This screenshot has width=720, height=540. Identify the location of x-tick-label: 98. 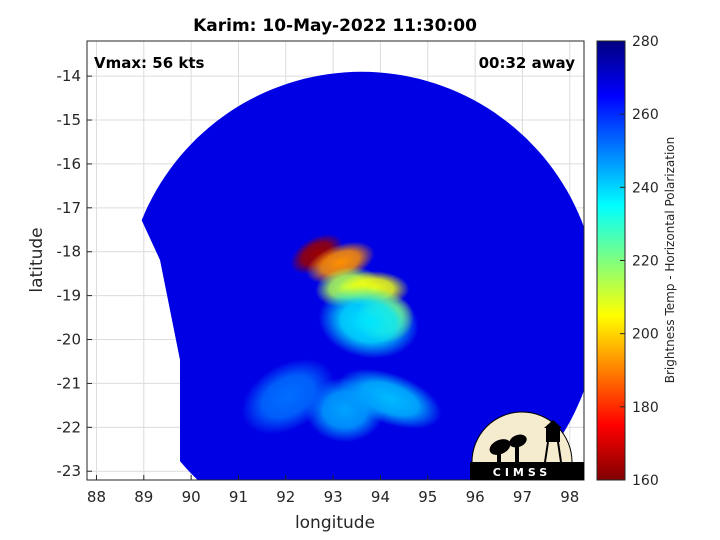
(569, 497).